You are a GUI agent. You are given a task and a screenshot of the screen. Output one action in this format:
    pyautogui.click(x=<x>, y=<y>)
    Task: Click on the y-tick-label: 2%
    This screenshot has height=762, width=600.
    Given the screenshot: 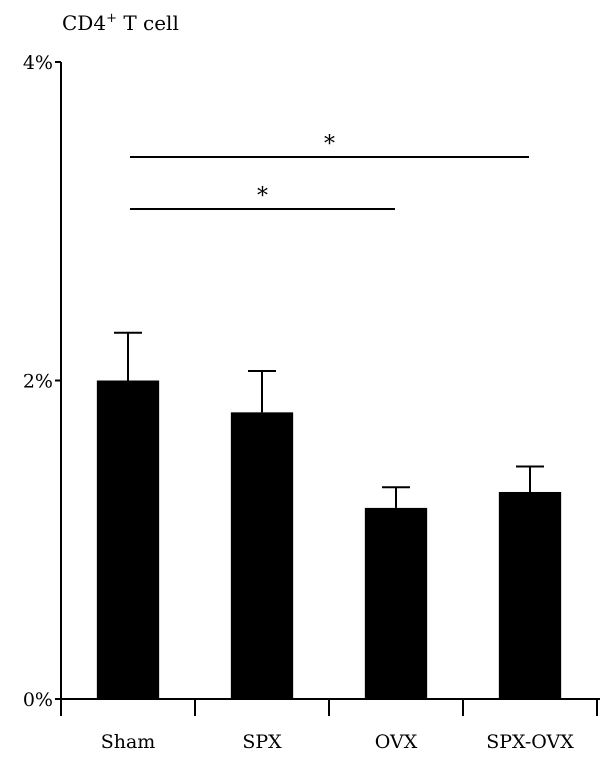 What is the action you would take?
    pyautogui.click(x=38, y=382)
    